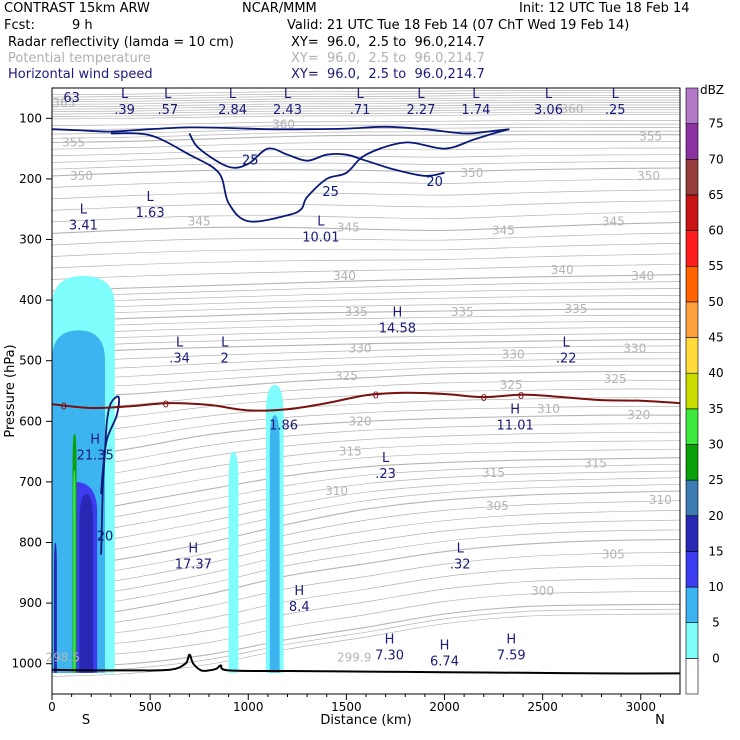 The image size is (740, 740). What do you see at coordinates (648, 176) in the screenshot?
I see `theta-contour-label: 350` at bounding box center [648, 176].